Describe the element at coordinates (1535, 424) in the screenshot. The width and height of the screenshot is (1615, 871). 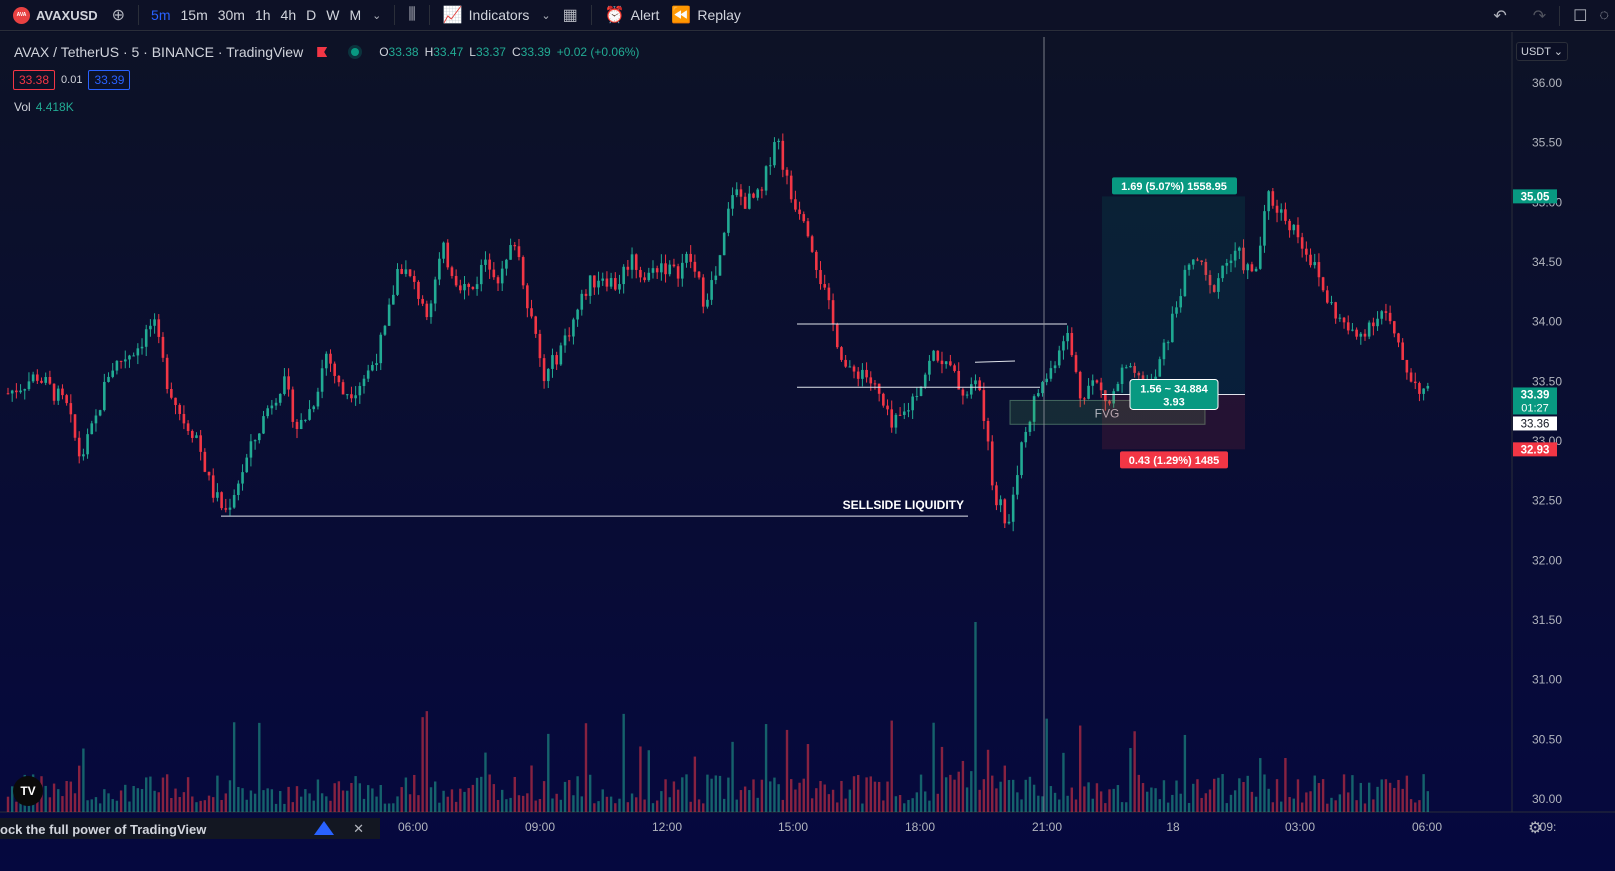
I see `crosshair-price-label: 33.36` at that location.